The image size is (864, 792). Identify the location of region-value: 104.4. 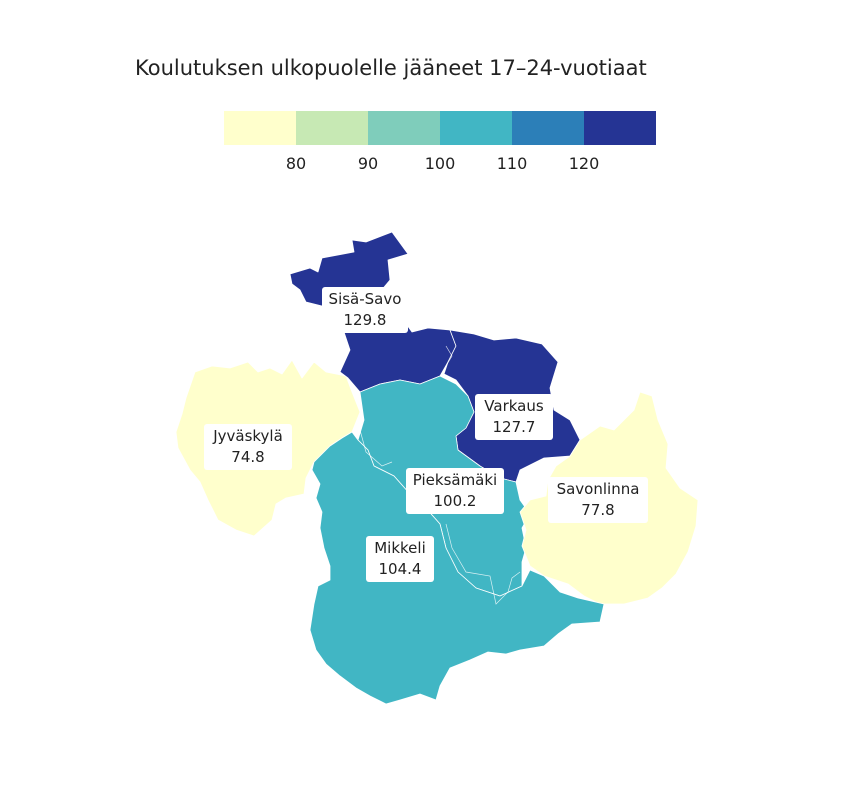
(400, 569).